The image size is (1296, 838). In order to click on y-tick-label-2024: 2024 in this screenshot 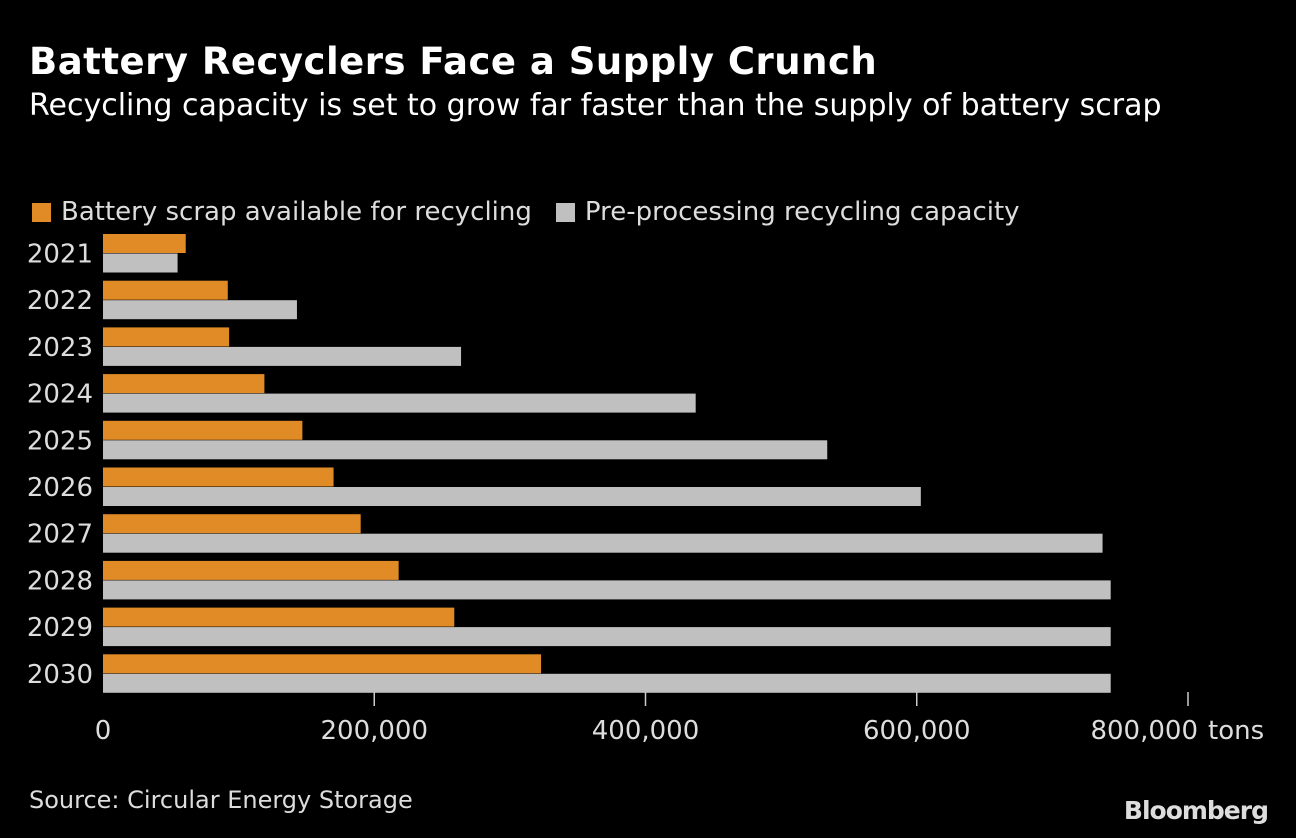, I will do `click(60, 395)`.